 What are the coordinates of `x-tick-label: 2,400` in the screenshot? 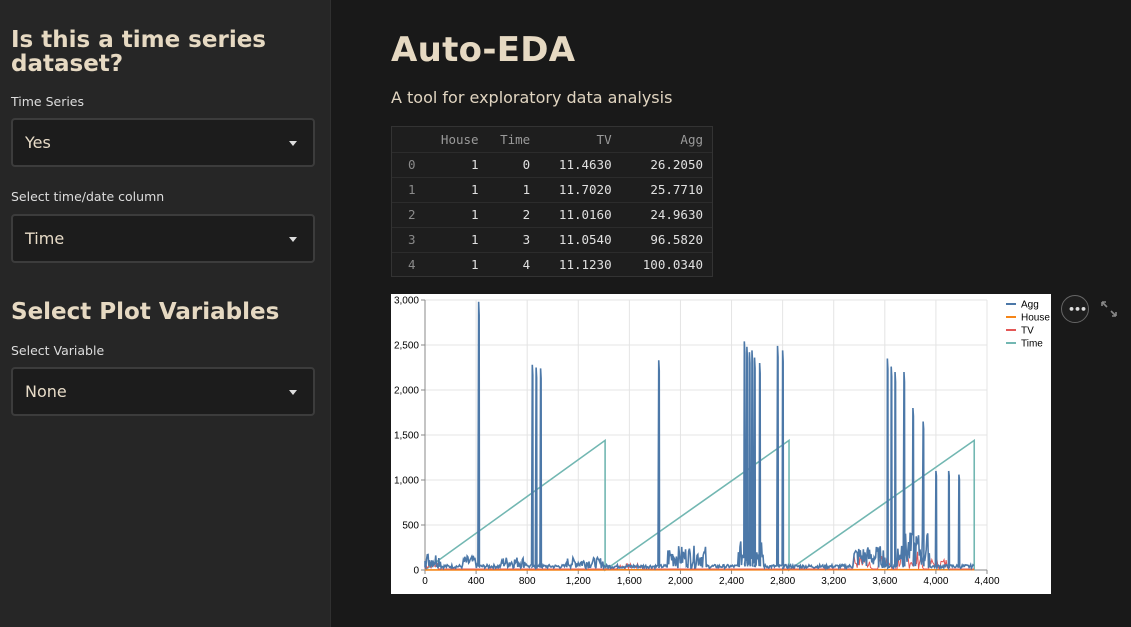 It's located at (731, 581).